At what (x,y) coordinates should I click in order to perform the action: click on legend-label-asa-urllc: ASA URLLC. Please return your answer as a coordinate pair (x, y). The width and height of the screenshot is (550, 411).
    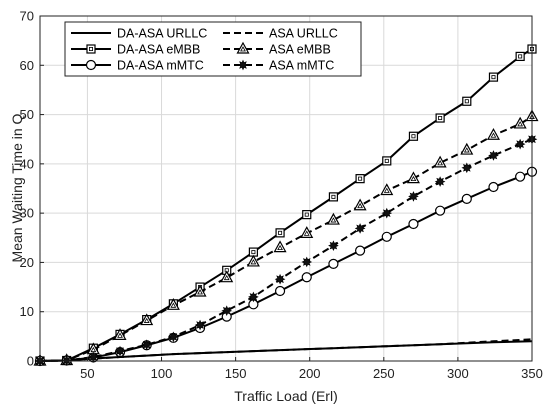
    Looking at the image, I should click on (303, 34).